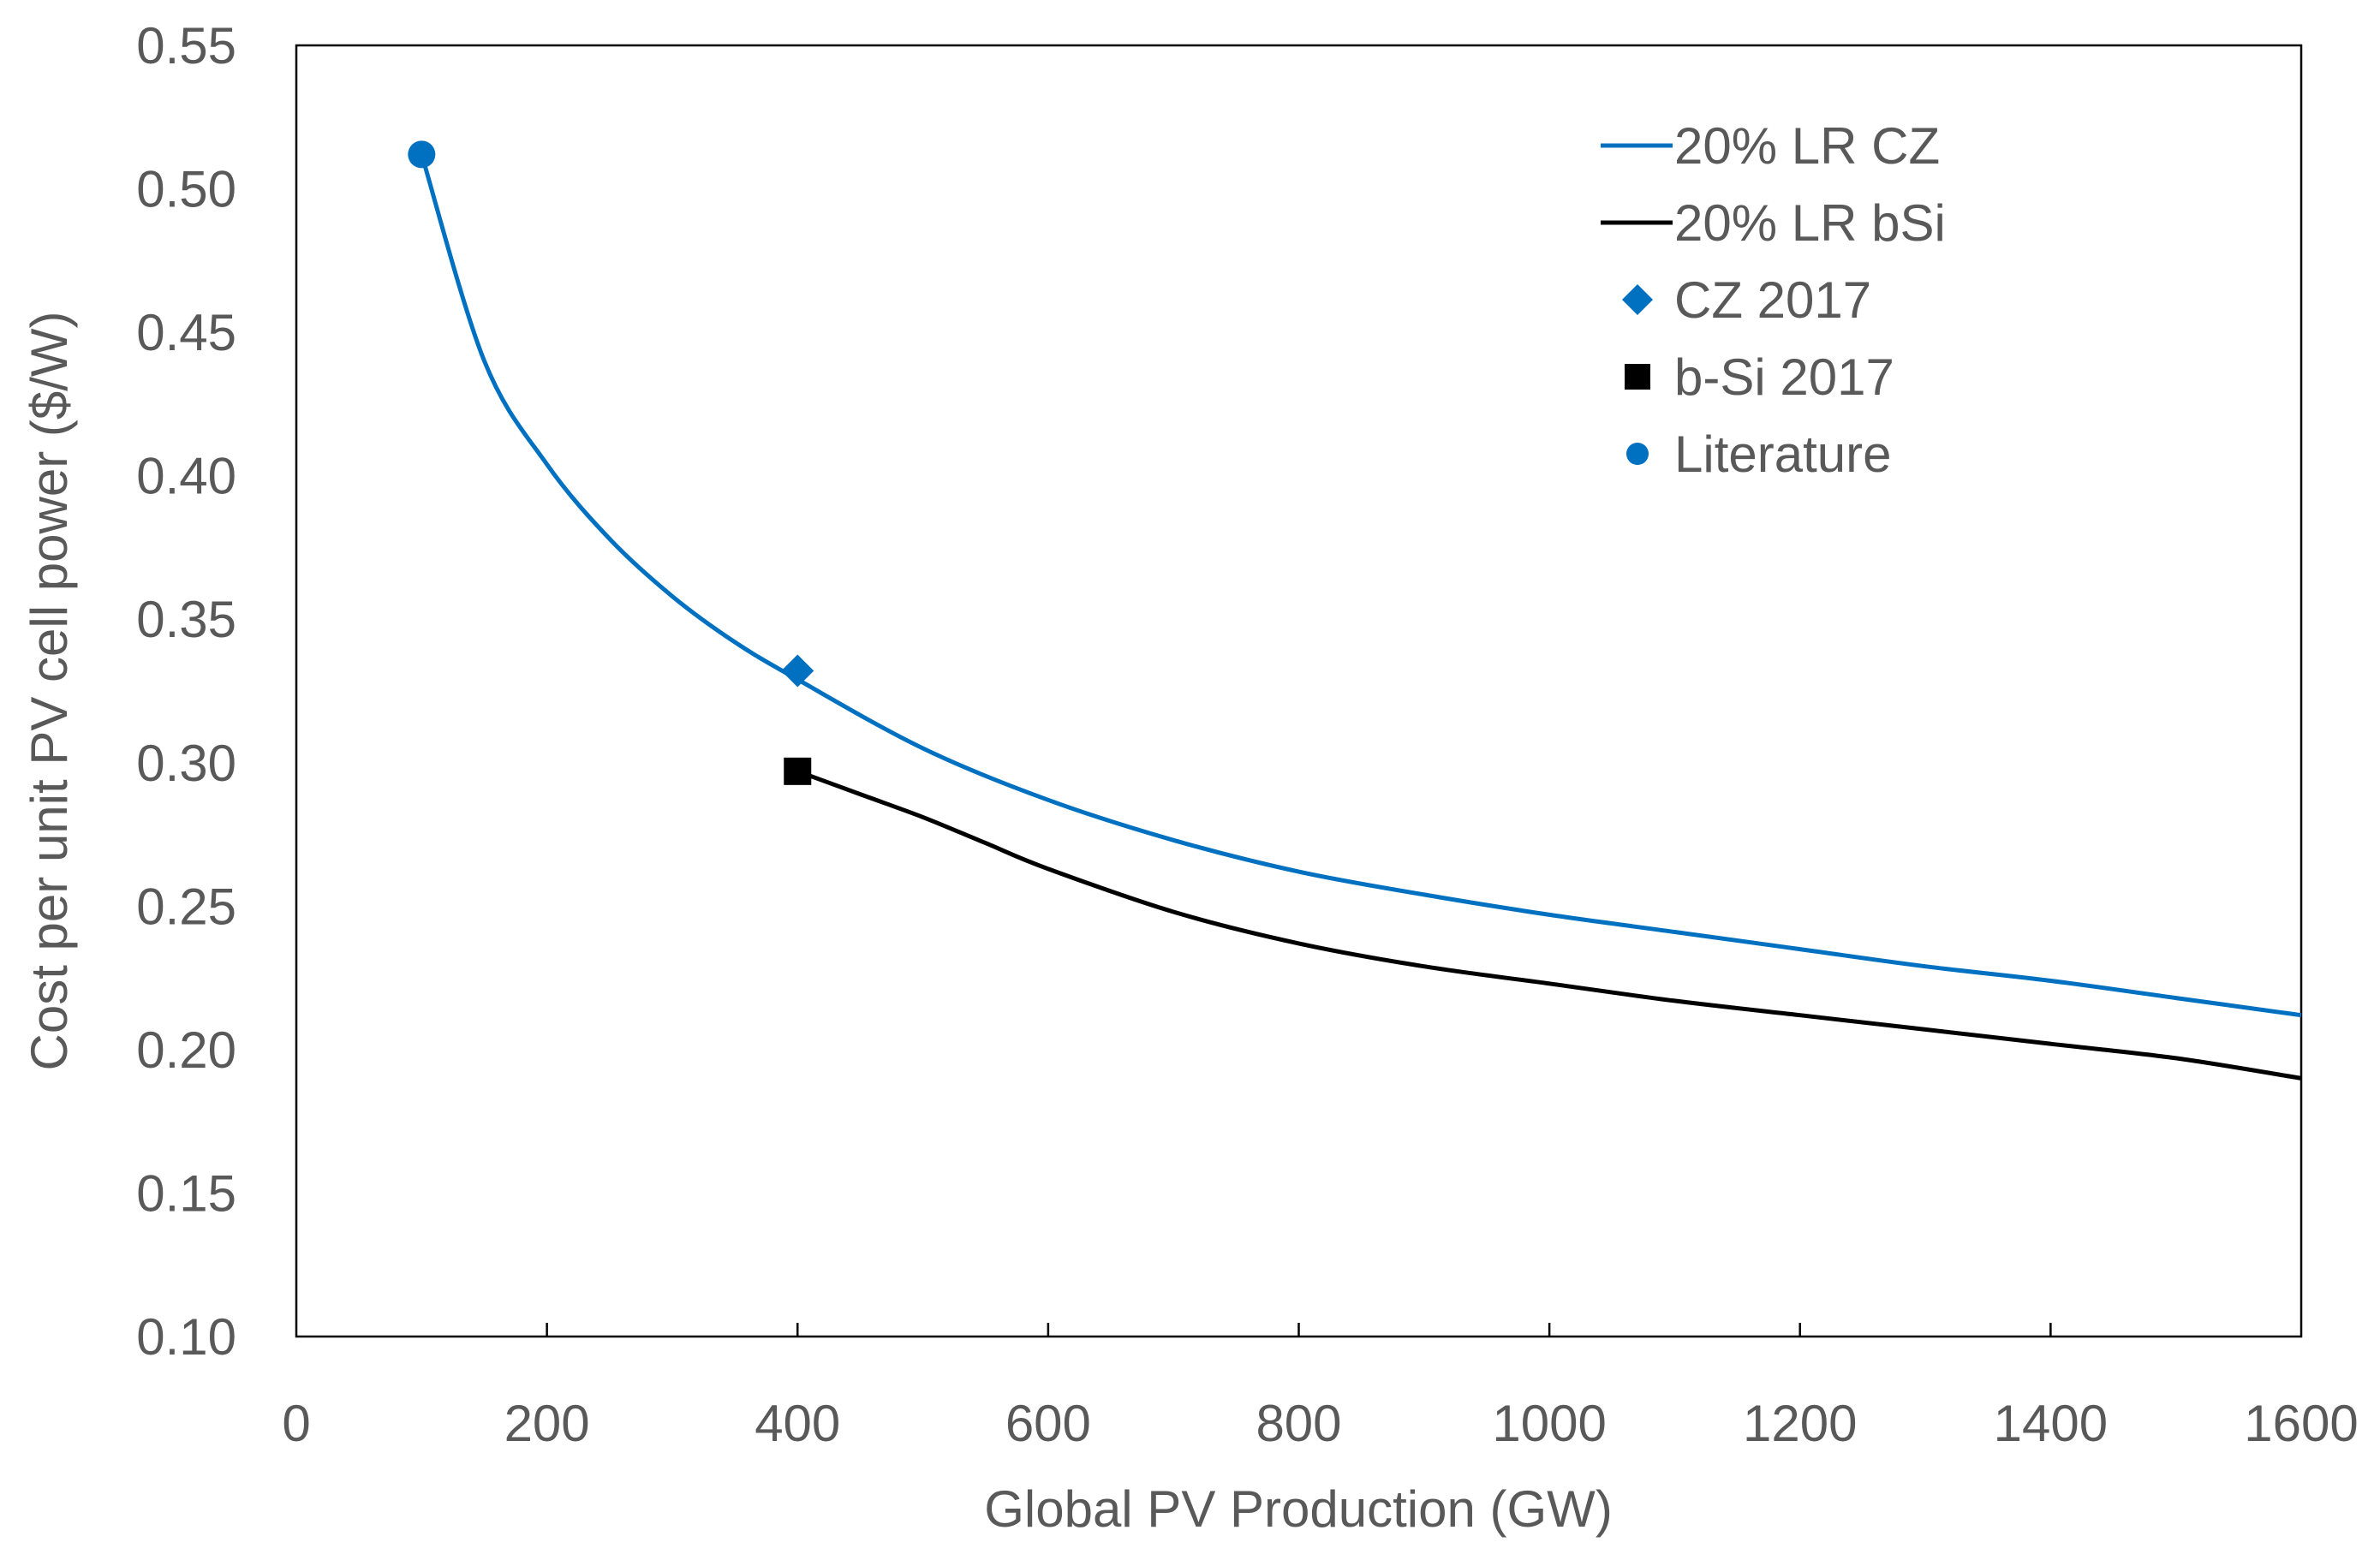 This screenshot has height=1554, width=2380. Describe the element at coordinates (1800, 1423) in the screenshot. I see `x-tick-label: 1200` at that location.